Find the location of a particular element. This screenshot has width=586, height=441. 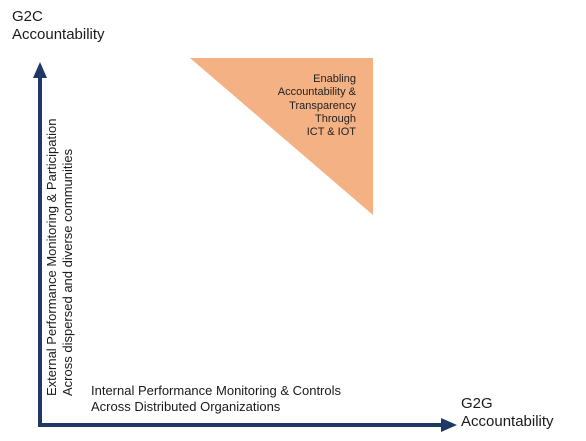

g2c-accountability-label: G2C Accountability is located at coordinates (58, 26).